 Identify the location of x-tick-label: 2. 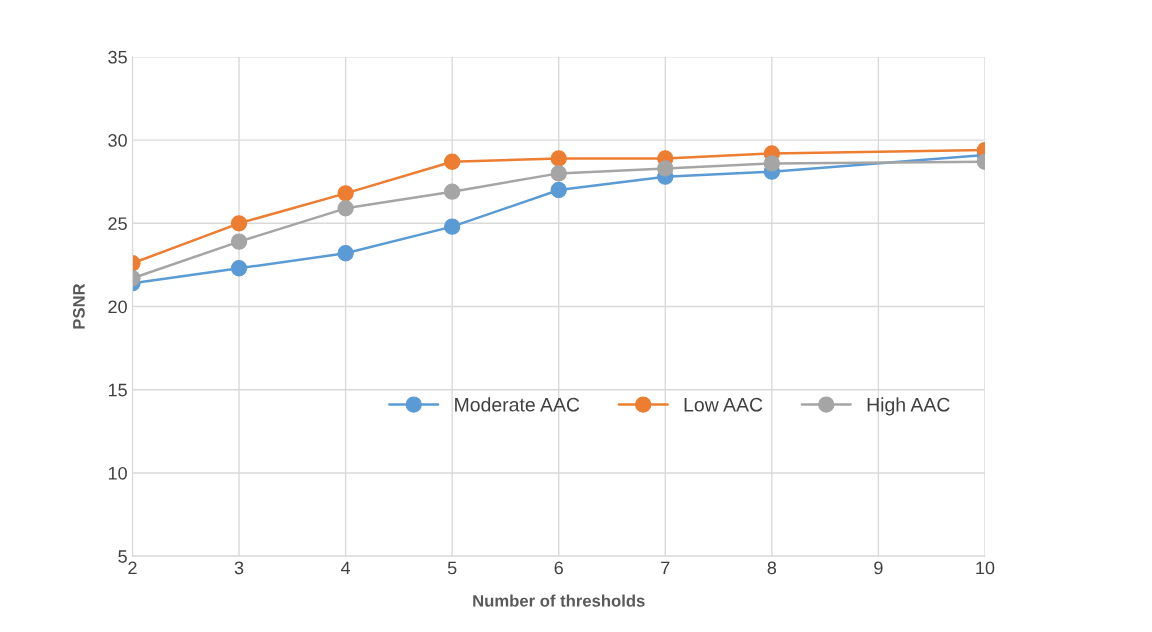
(132, 568).